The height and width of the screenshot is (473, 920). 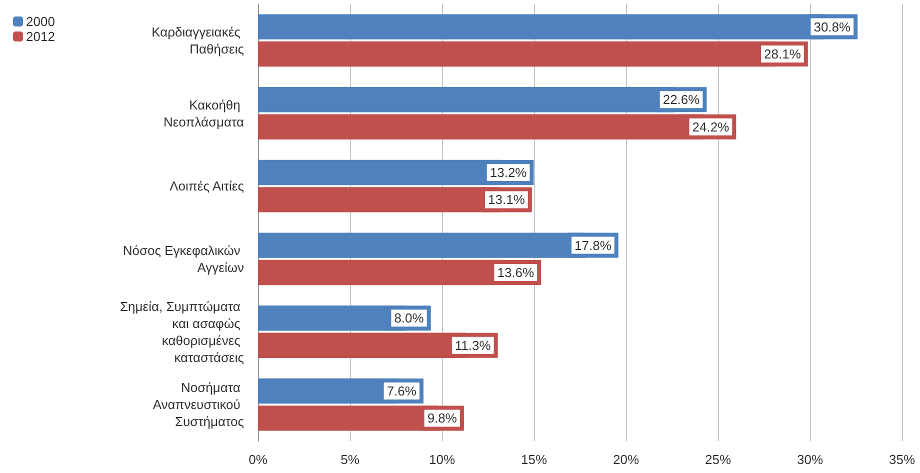 I want to click on y-tick-label: Κακοήθη Νεοπλάσματα, so click(x=203, y=113).